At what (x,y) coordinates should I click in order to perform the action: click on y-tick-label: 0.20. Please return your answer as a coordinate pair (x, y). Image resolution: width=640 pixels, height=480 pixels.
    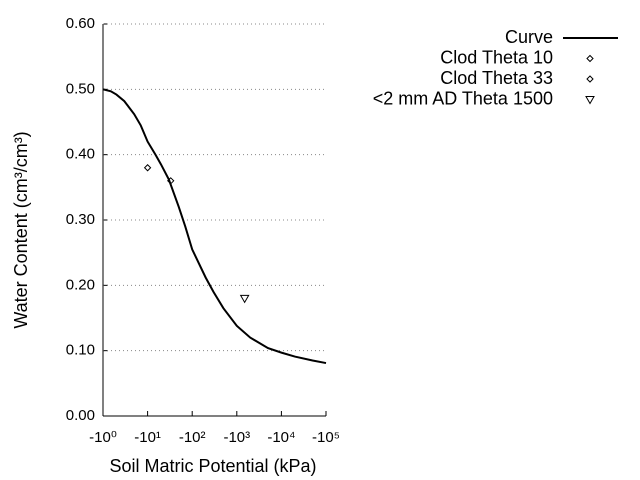
    Looking at the image, I should click on (80, 284).